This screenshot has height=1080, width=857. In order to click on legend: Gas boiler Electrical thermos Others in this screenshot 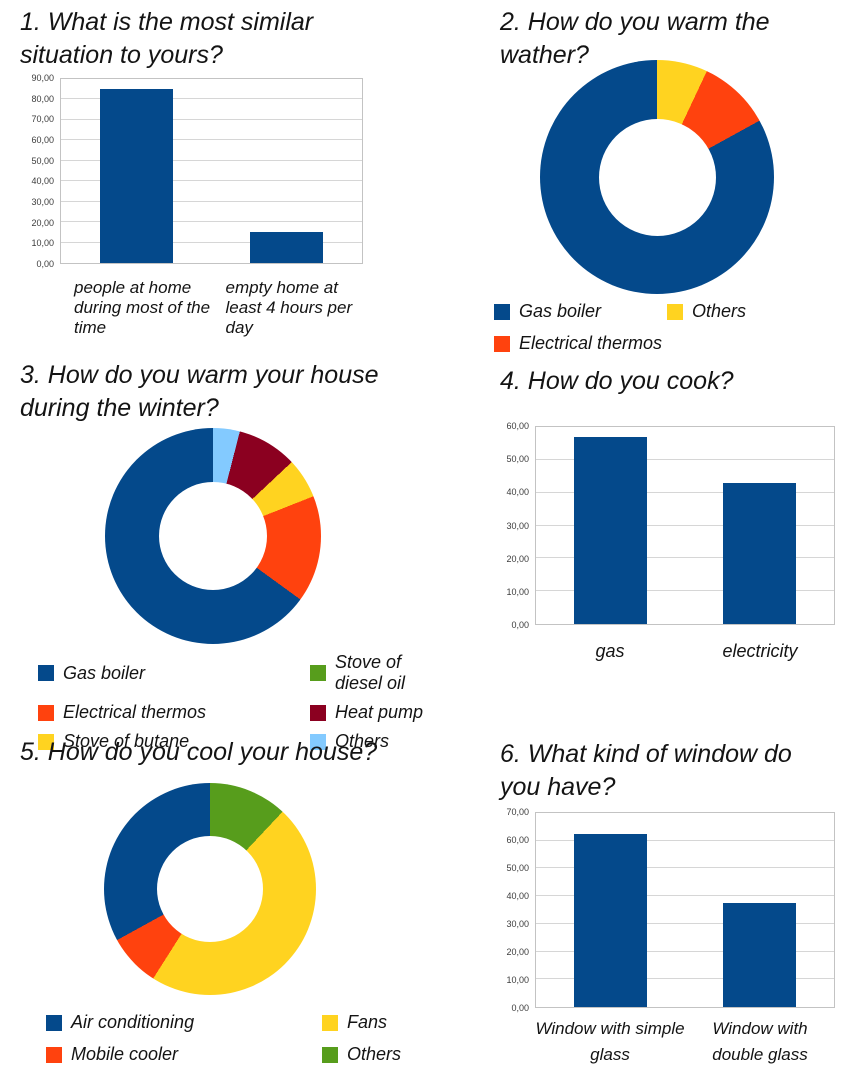, I will do `click(675, 327)`.